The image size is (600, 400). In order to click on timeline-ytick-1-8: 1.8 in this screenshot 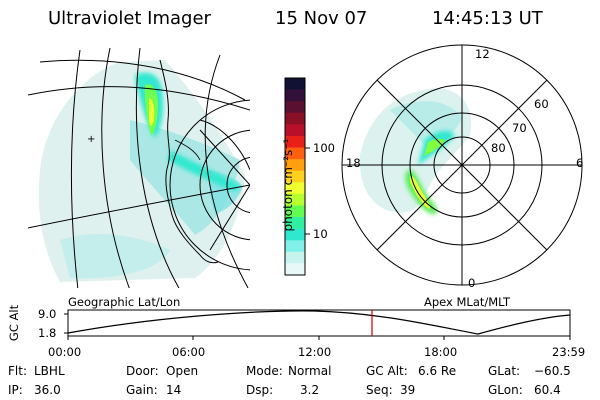, I will do `click(47, 333)`.